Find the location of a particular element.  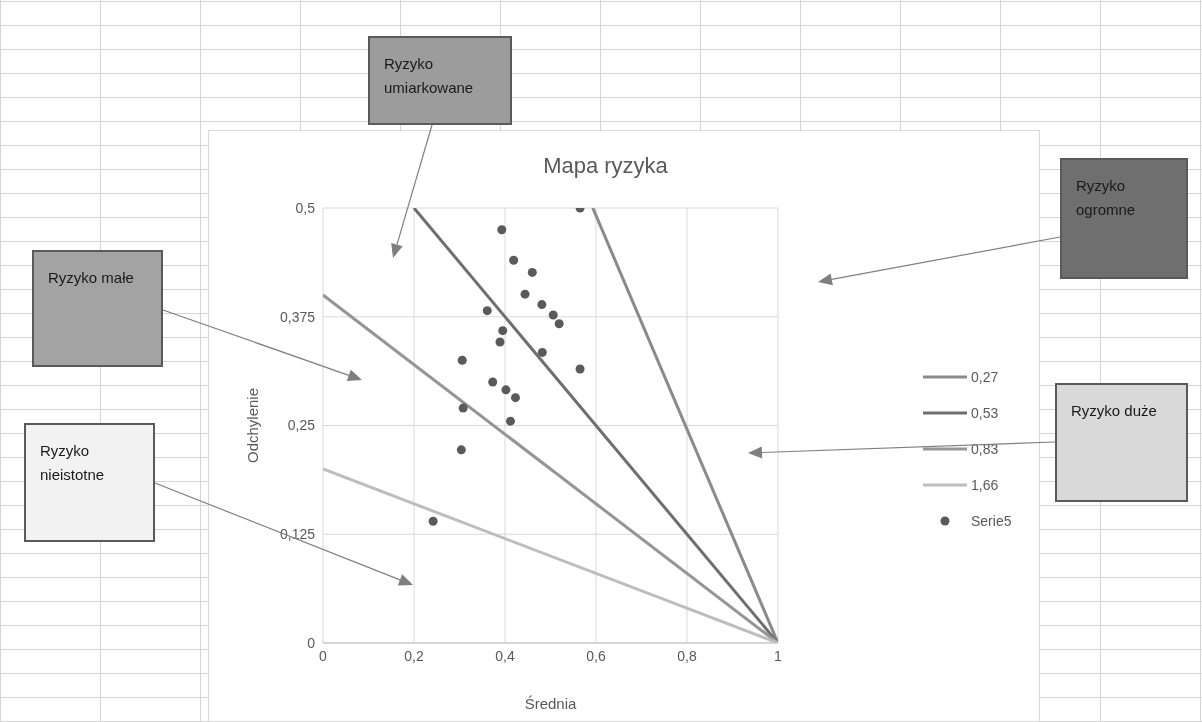

text: Ryzyko małe is located at coordinates (91, 278).